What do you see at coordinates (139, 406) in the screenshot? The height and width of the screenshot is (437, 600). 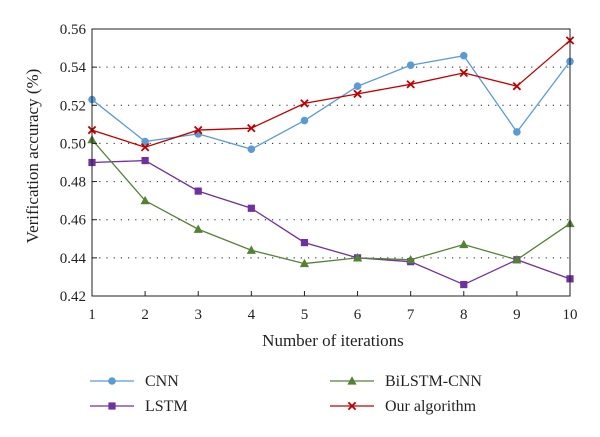 I see `legend-item: LSTM` at bounding box center [139, 406].